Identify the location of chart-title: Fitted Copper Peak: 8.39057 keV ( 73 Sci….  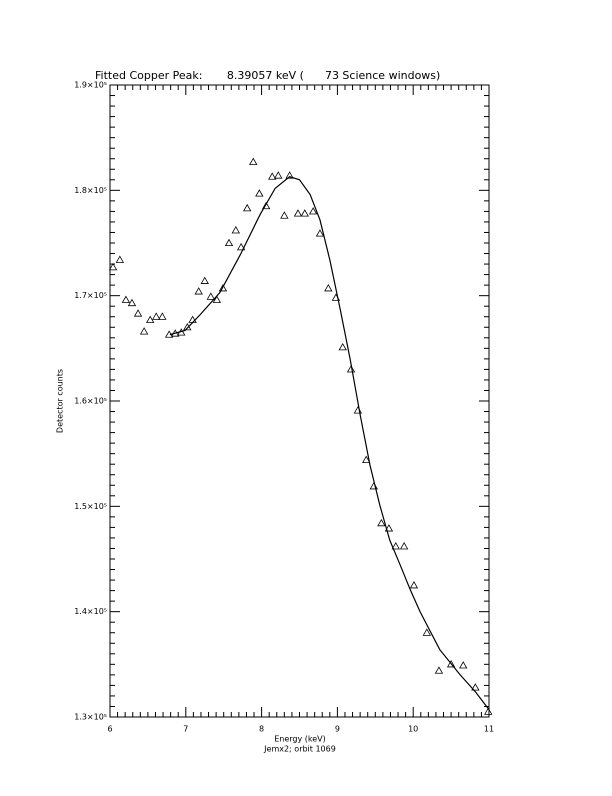
(267, 75).